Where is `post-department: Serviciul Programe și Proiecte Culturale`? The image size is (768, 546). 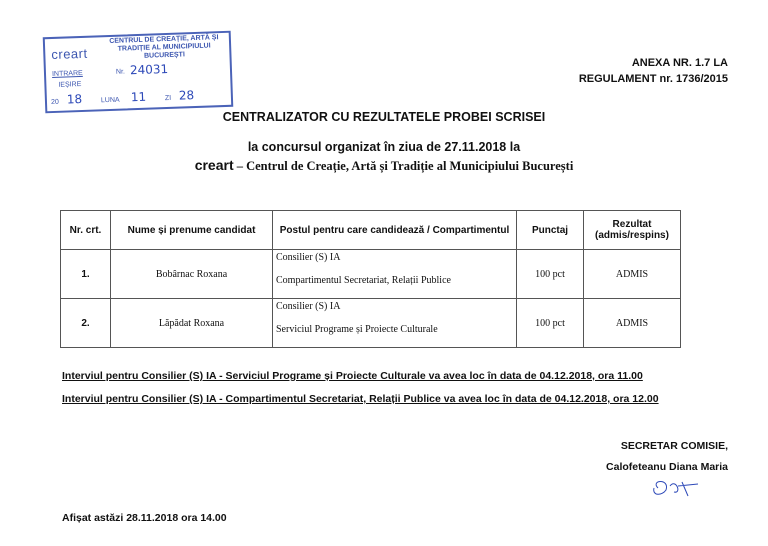
post-department: Serviciul Programe și Proiecte Culturale is located at coordinates (357, 329).